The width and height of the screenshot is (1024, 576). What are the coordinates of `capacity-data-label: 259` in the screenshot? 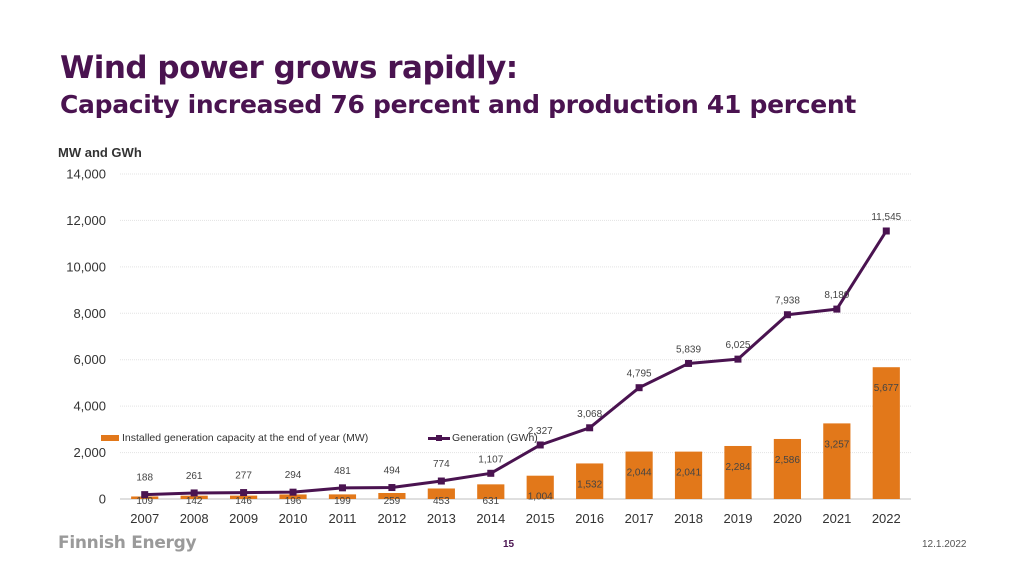 It's located at (392, 501).